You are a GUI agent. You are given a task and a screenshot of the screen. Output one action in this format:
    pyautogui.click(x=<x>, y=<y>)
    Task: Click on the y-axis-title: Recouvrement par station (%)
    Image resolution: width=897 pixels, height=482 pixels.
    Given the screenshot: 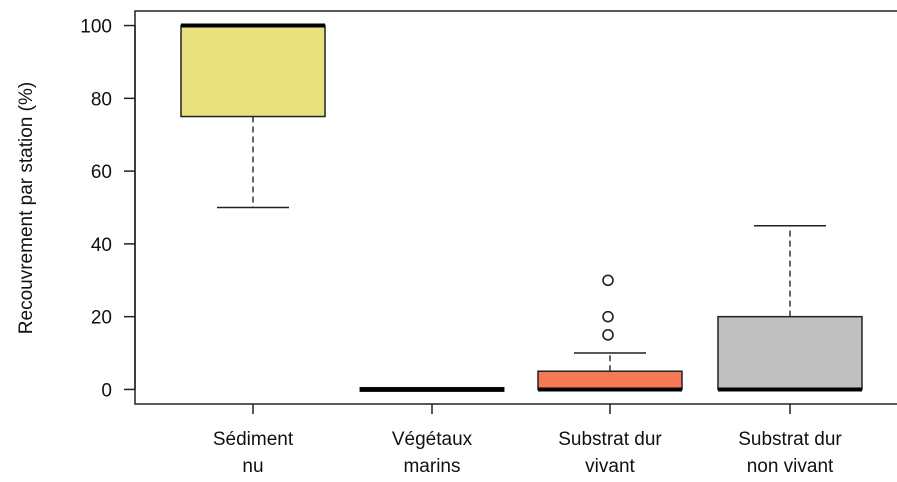 What is the action you would take?
    pyautogui.click(x=26, y=208)
    